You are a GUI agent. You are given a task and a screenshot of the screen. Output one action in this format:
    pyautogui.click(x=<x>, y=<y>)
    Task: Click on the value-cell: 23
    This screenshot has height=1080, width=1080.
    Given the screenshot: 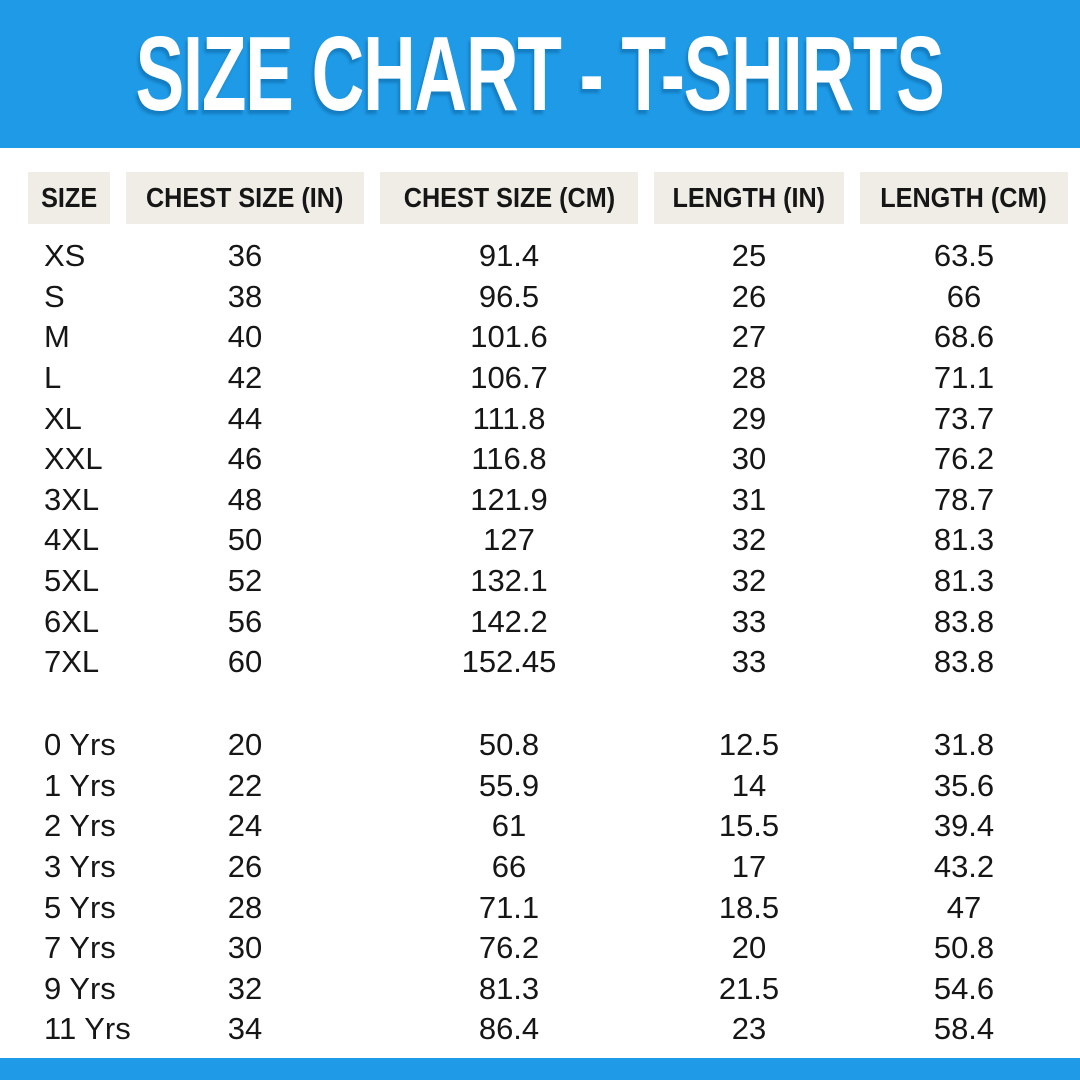 What is the action you would take?
    pyautogui.click(x=749, y=1029)
    